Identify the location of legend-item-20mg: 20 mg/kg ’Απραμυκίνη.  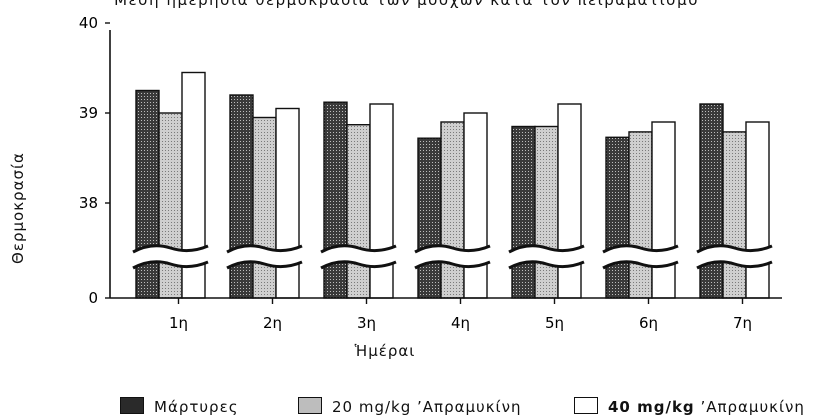
(410, 406).